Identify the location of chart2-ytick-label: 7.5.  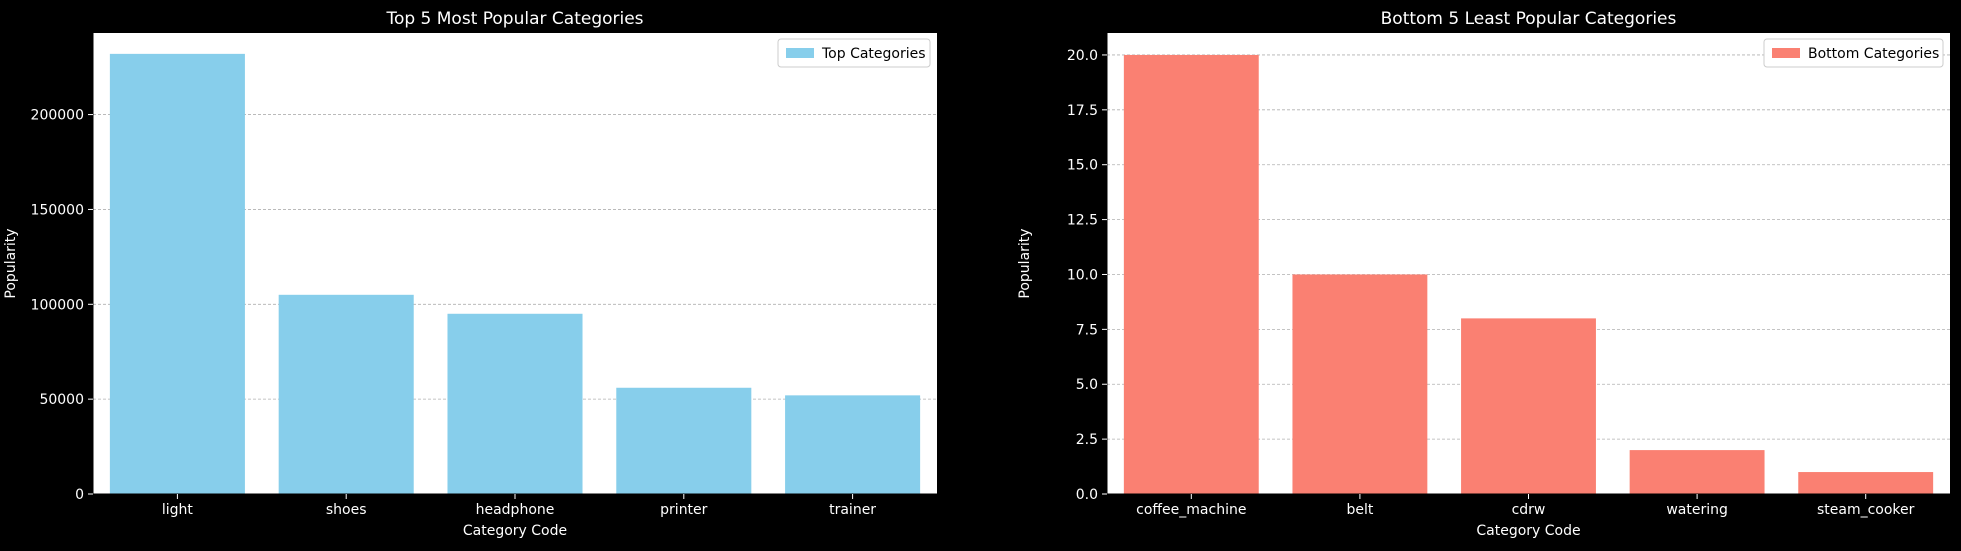
(1087, 330).